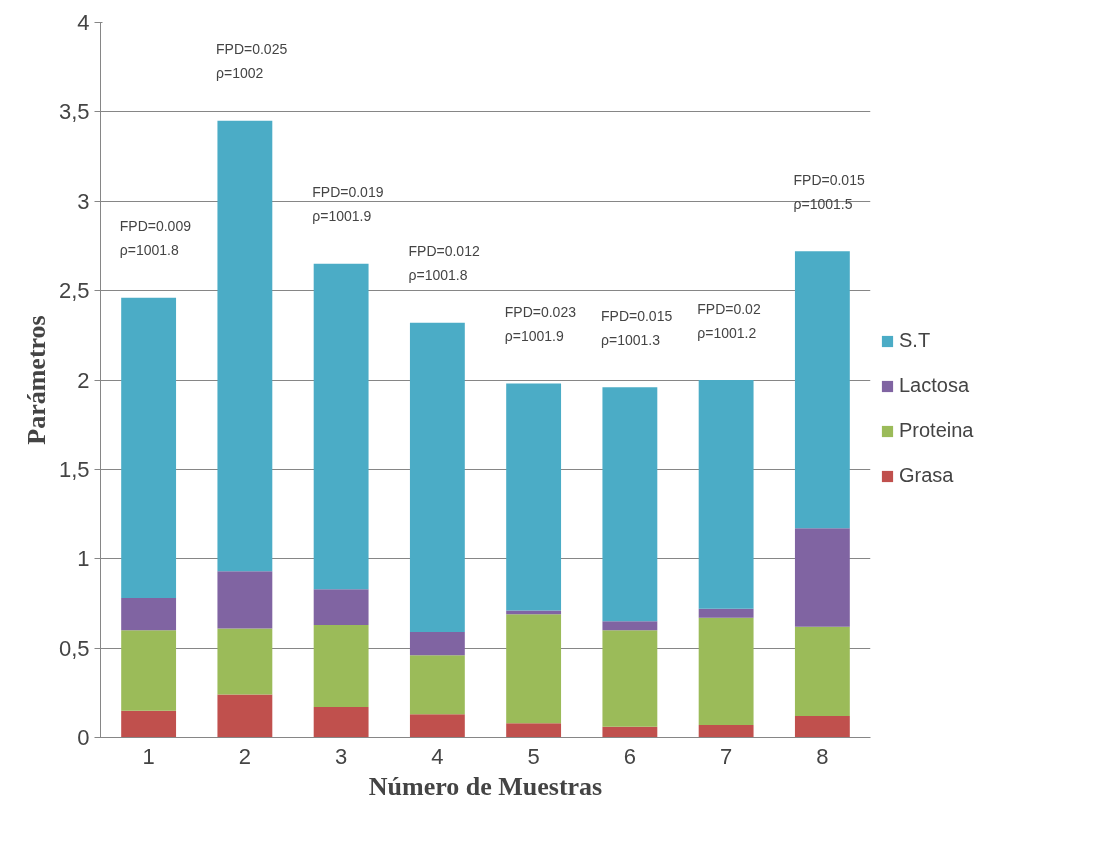  I want to click on x-tick-label: 7, so click(726, 756).